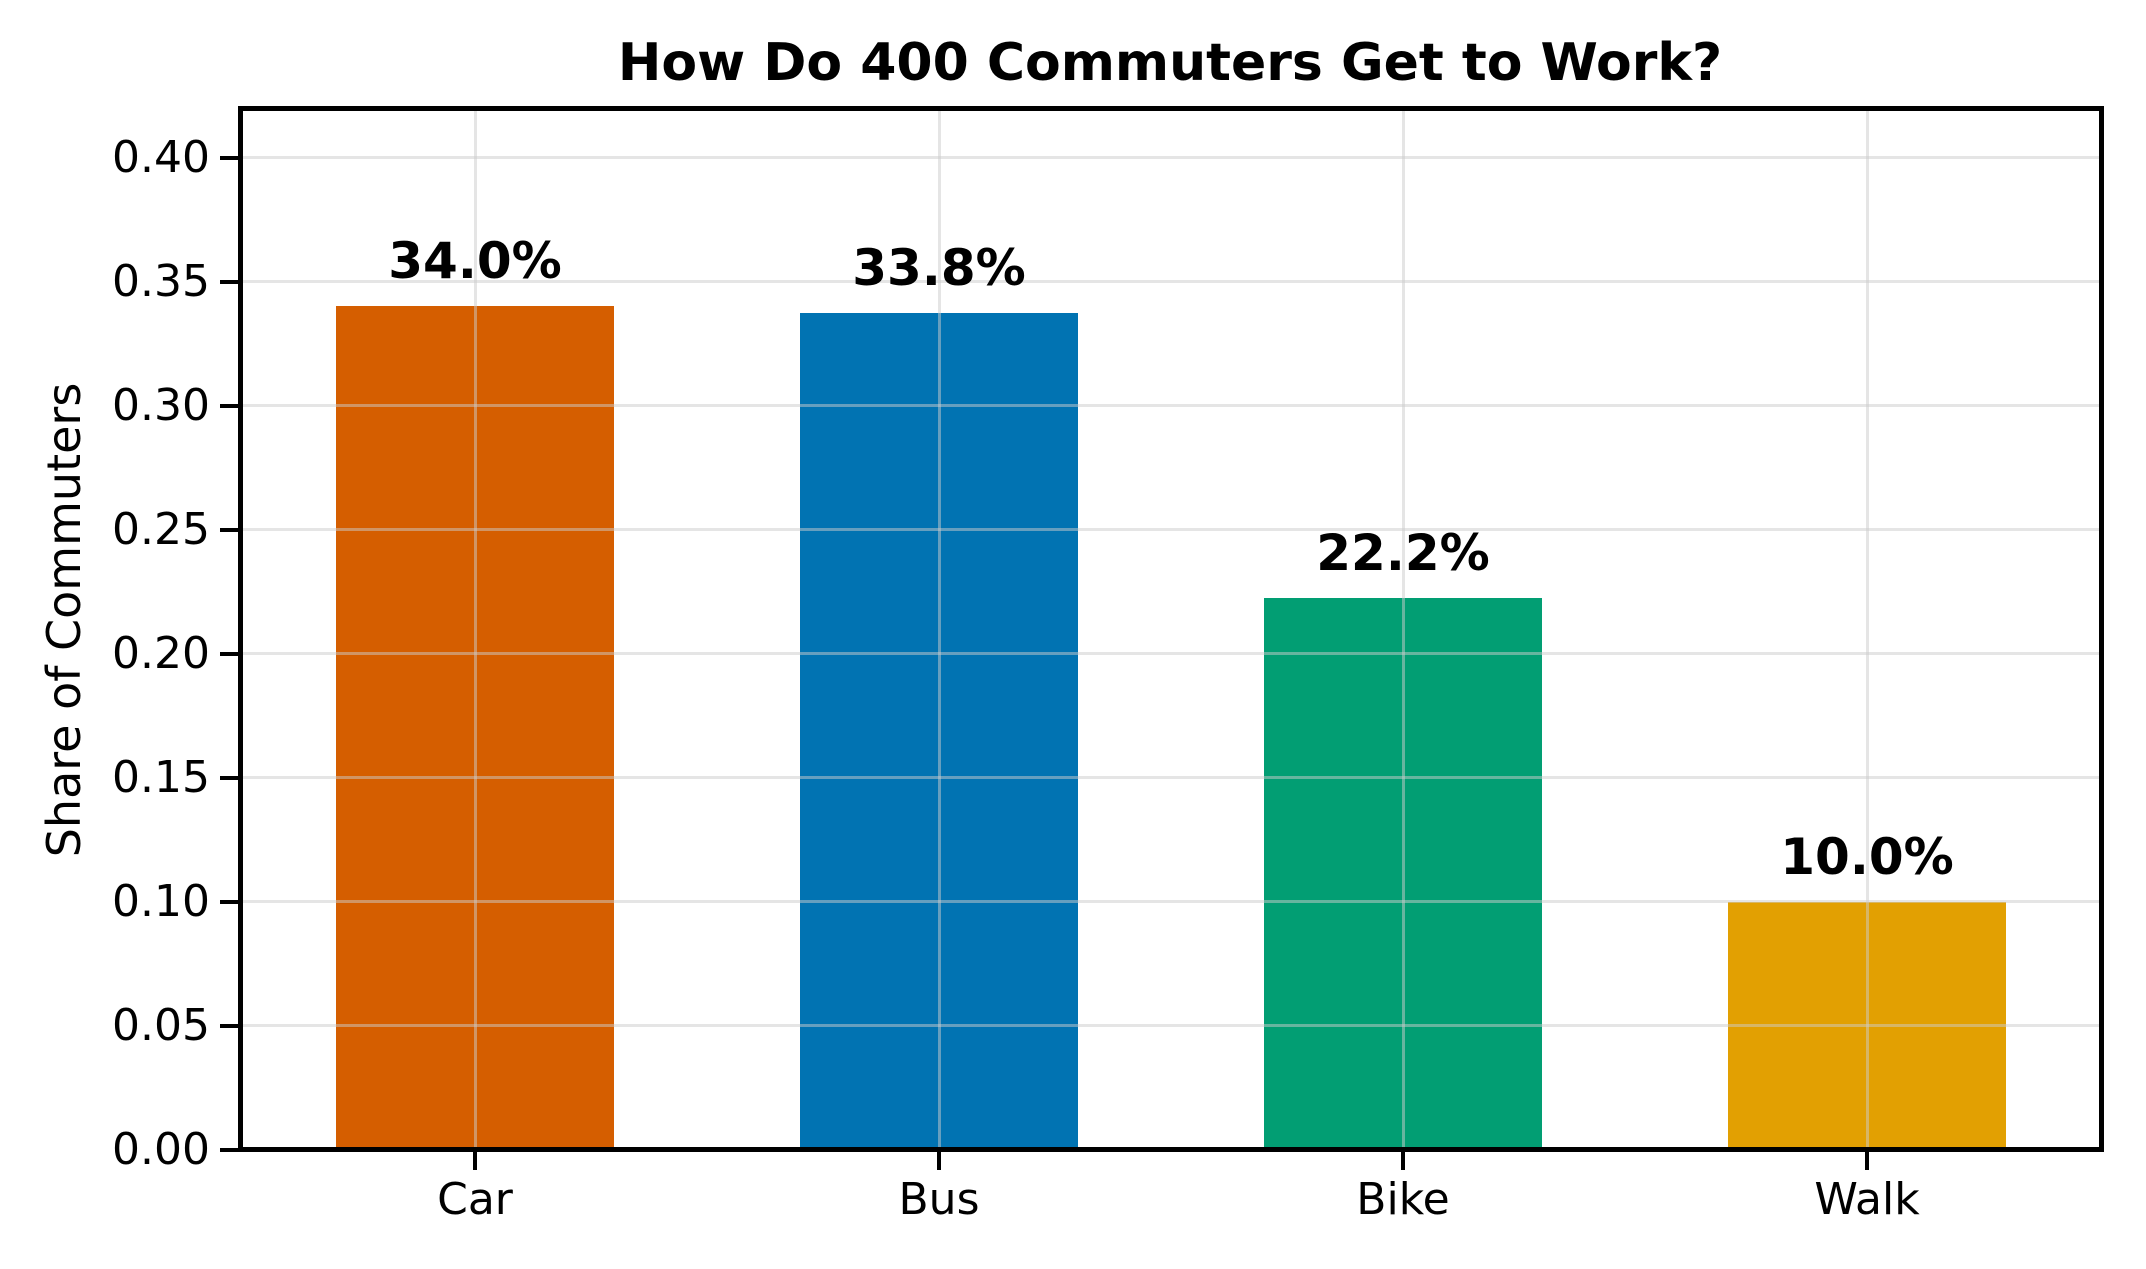 The image size is (2146, 1269). Describe the element at coordinates (1867, 1199) in the screenshot. I see `x-tick-label-walk: Walk` at that location.